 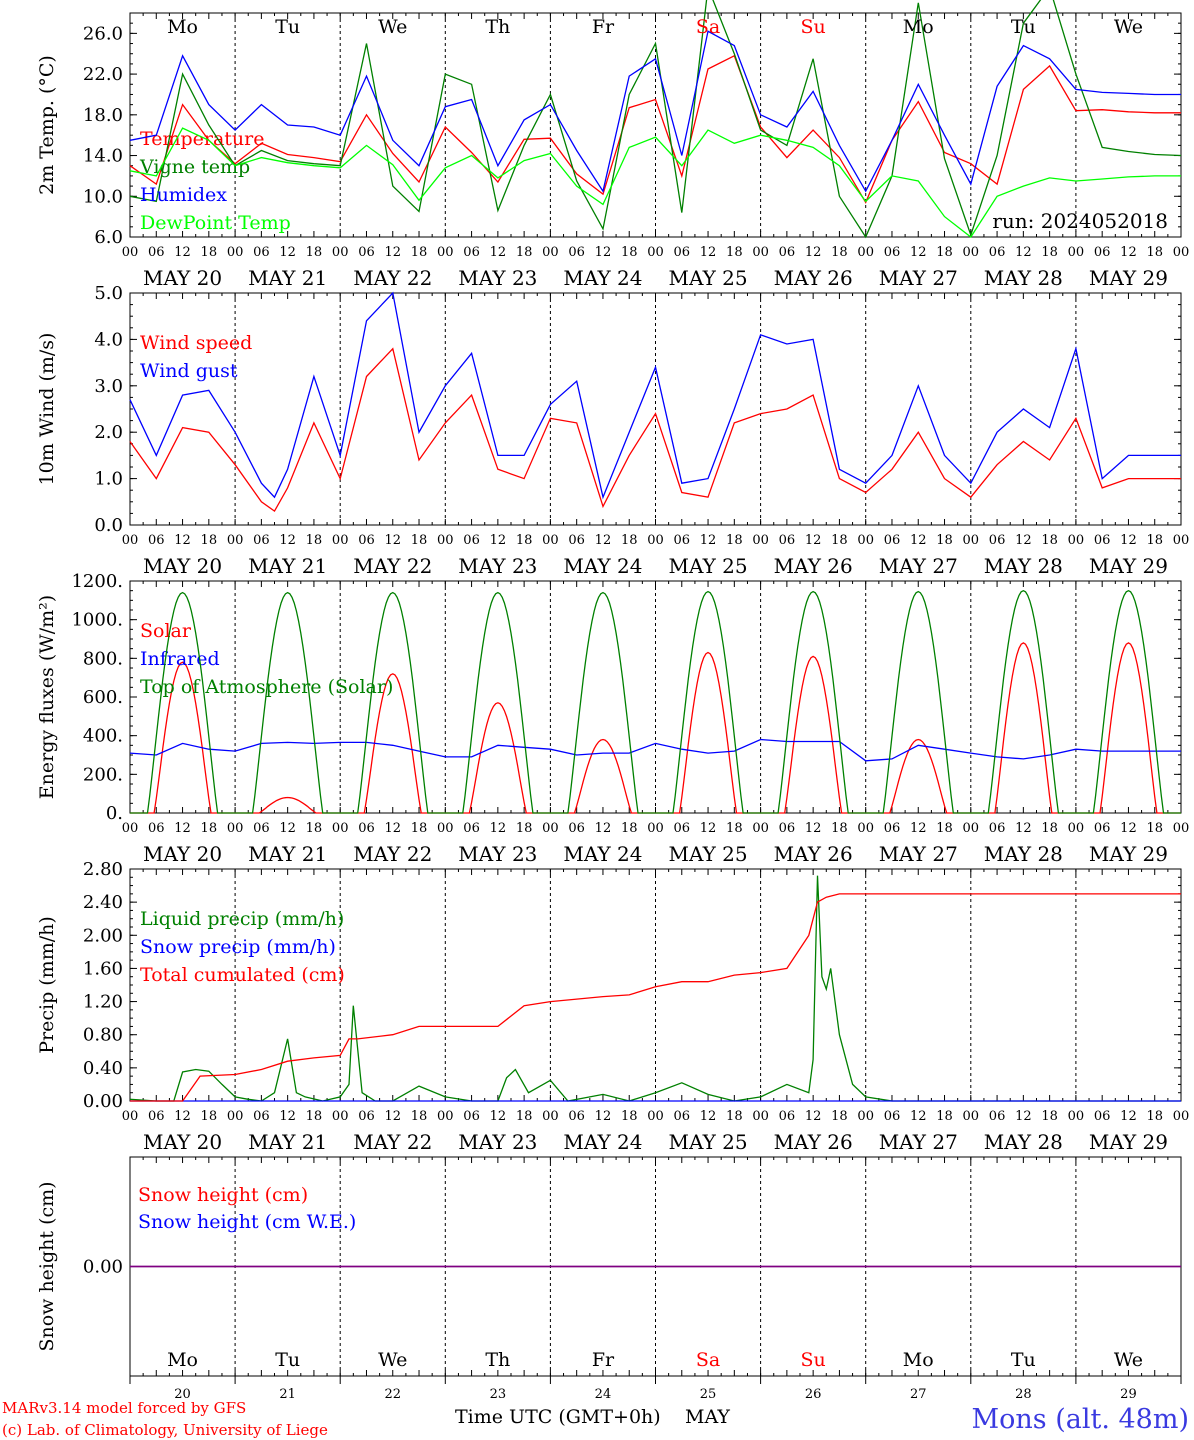 I want to click on legend-entry: Snow height (cm), so click(x=223, y=1195).